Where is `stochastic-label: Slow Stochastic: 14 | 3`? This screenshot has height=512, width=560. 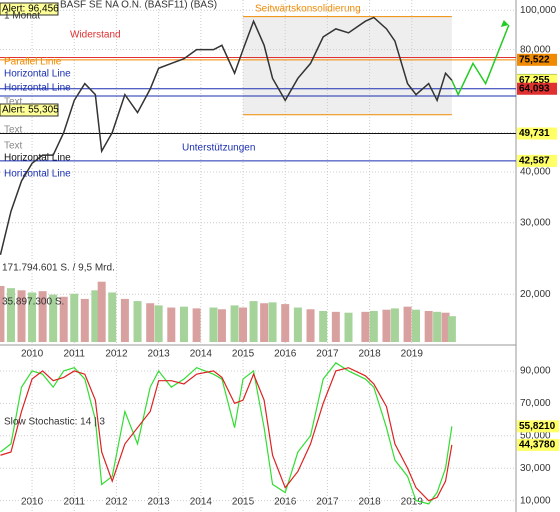 stochastic-label: Slow Stochastic: 14 | 3 is located at coordinates (54, 422).